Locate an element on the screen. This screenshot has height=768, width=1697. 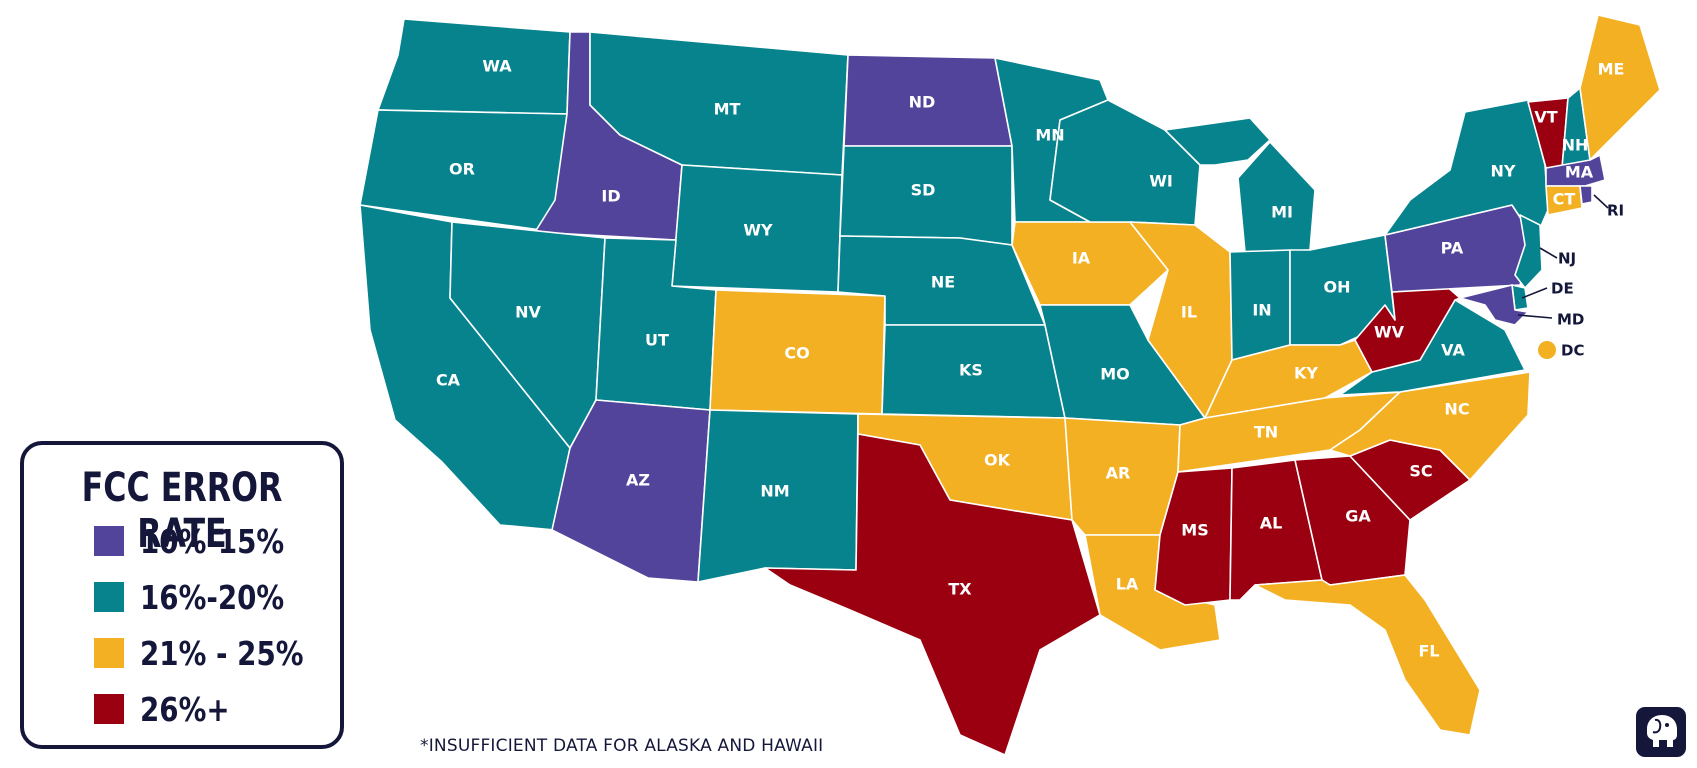
state-me is located at coordinates (1620, 87).